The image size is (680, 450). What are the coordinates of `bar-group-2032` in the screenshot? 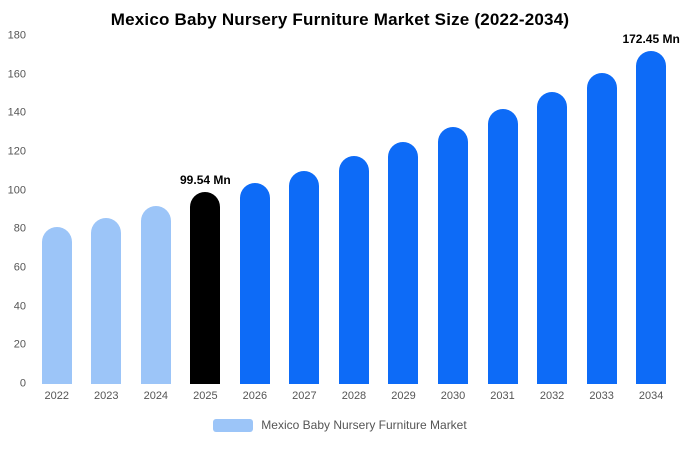 It's located at (552, 210).